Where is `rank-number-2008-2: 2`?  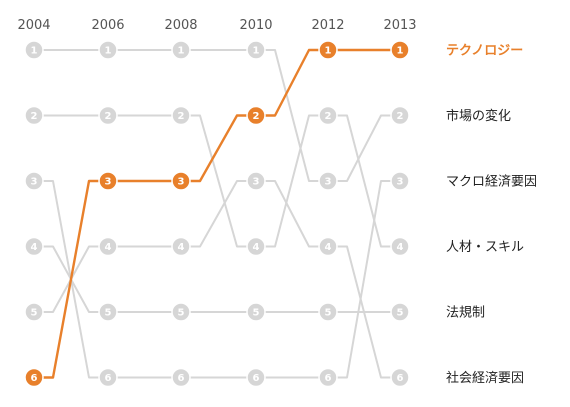
rank-number-2008-2: 2 is located at coordinates (181, 116).